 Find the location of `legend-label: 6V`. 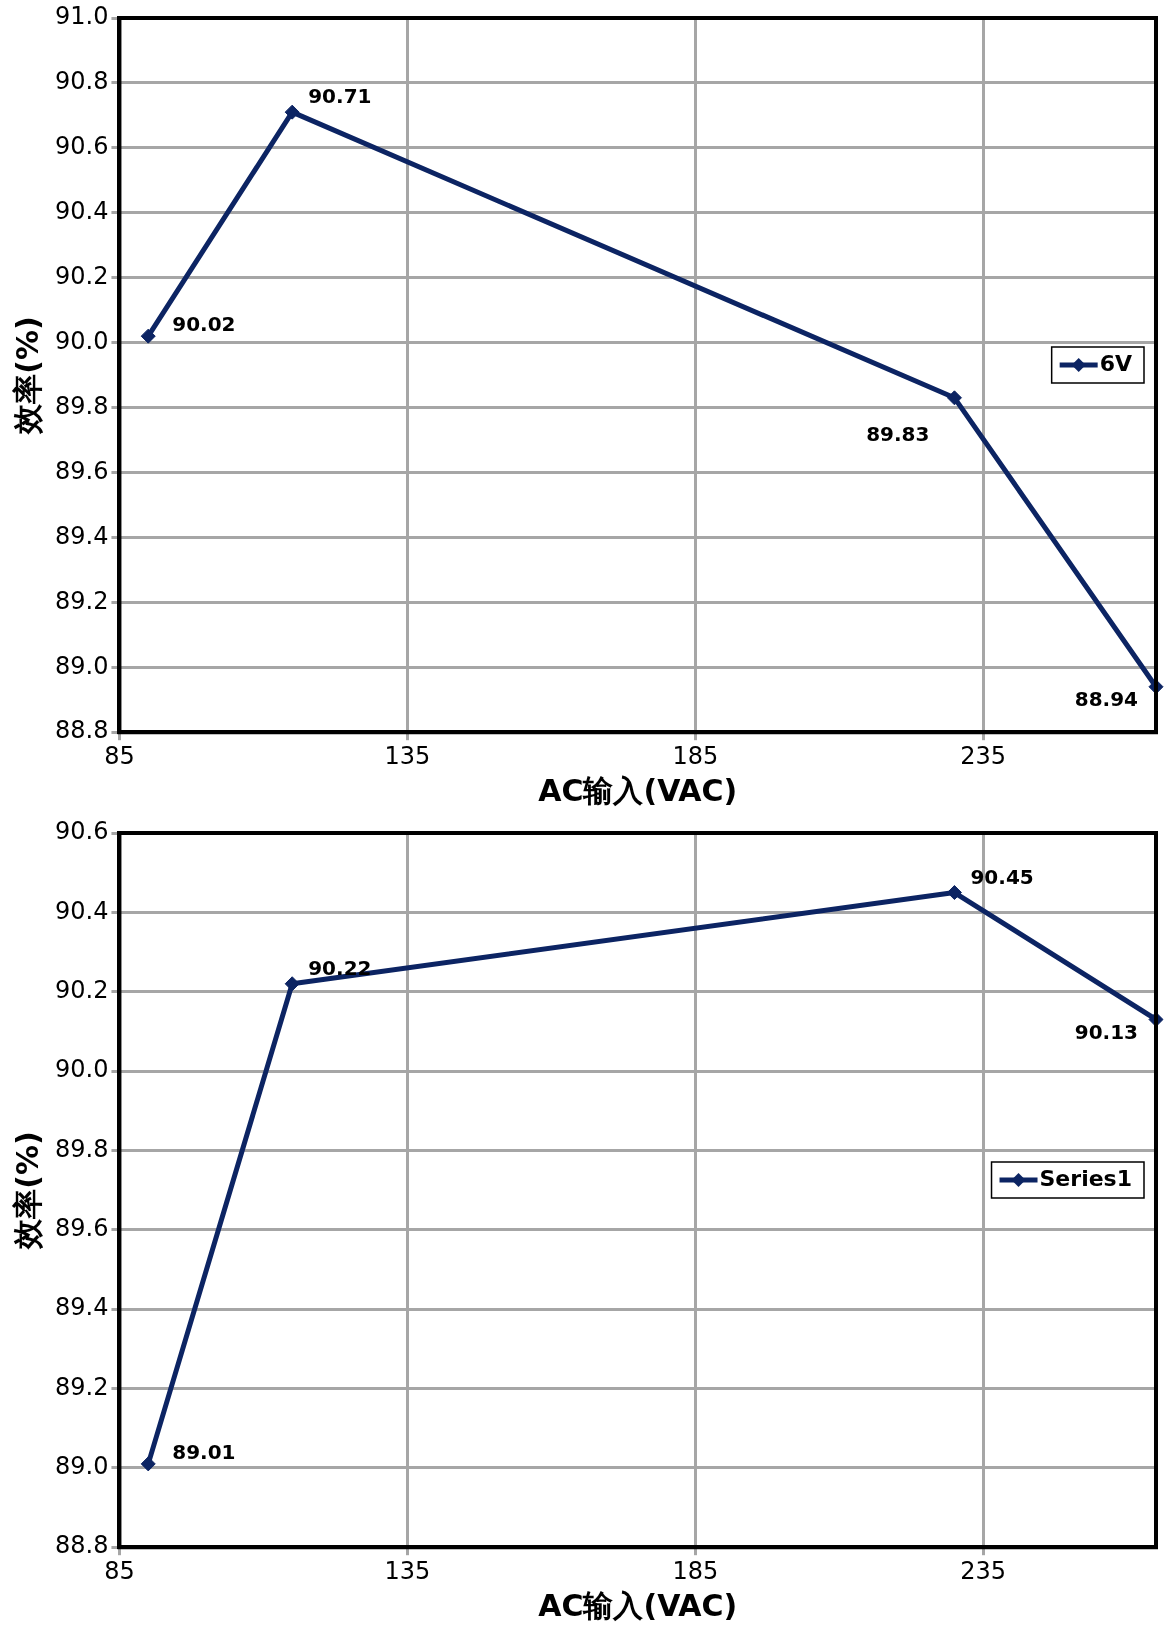

legend-label: 6V is located at coordinates (1116, 363).